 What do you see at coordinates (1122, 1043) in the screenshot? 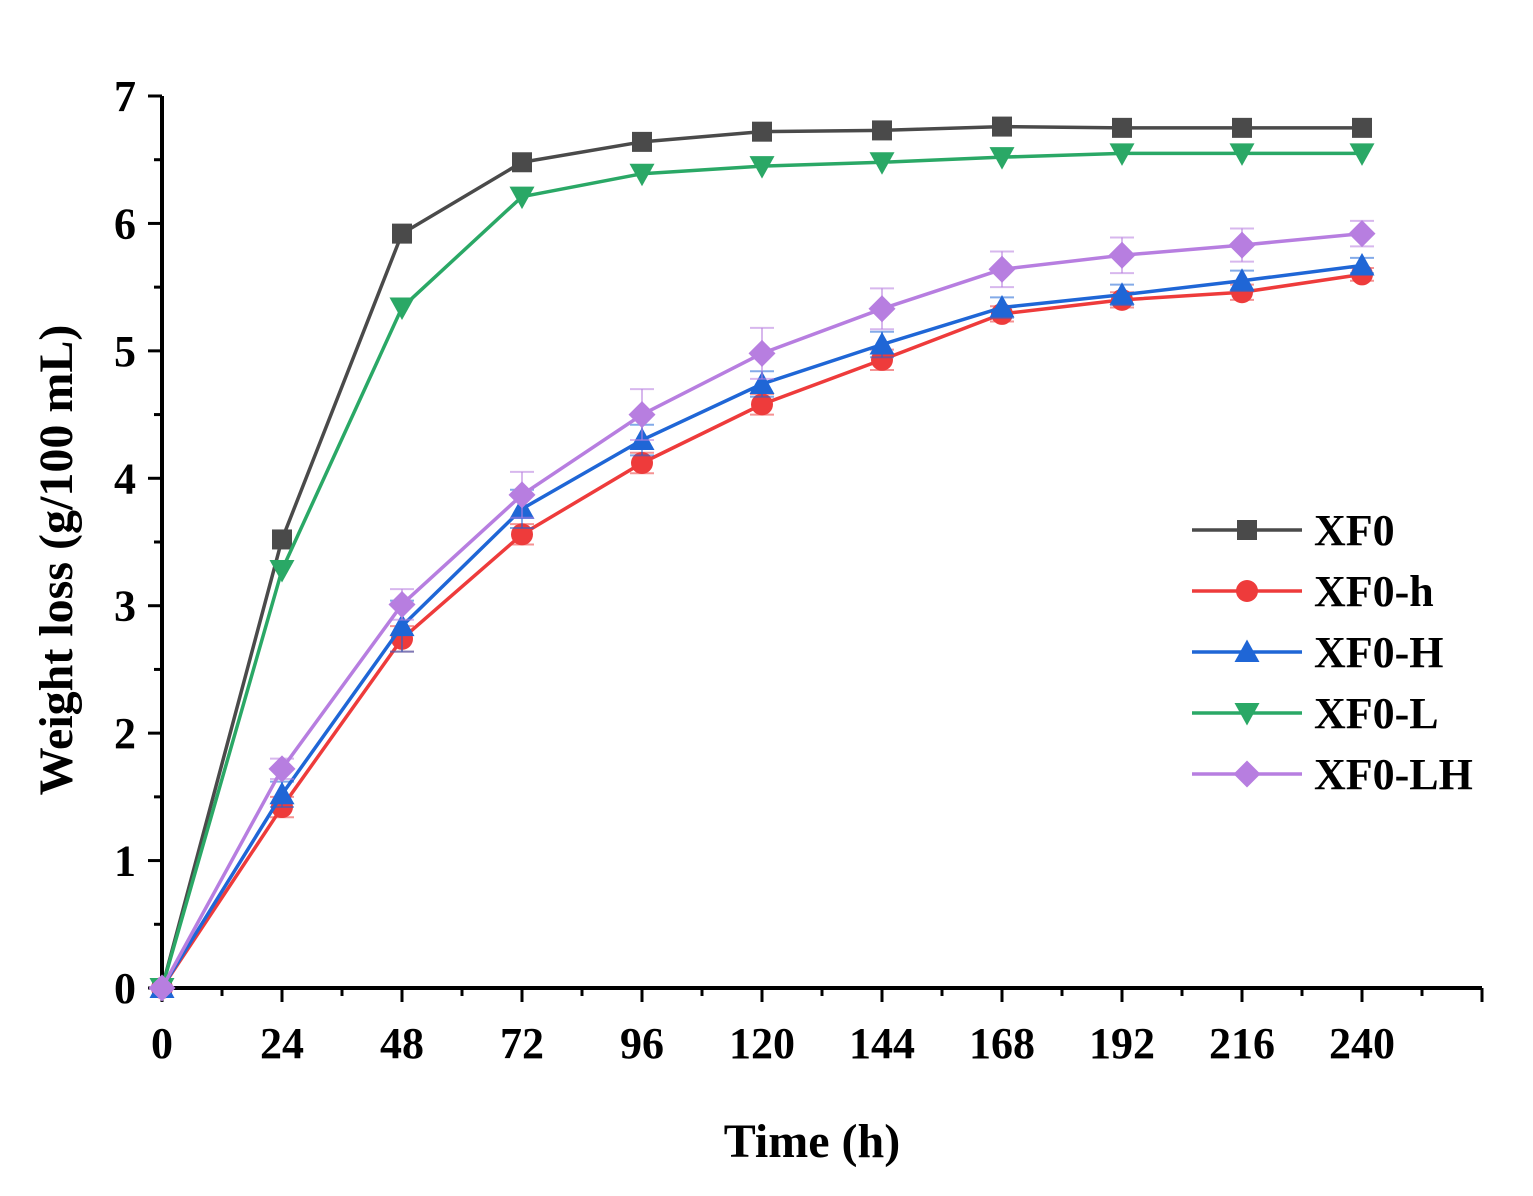
I see `x-tick-label: 192` at bounding box center [1122, 1043].